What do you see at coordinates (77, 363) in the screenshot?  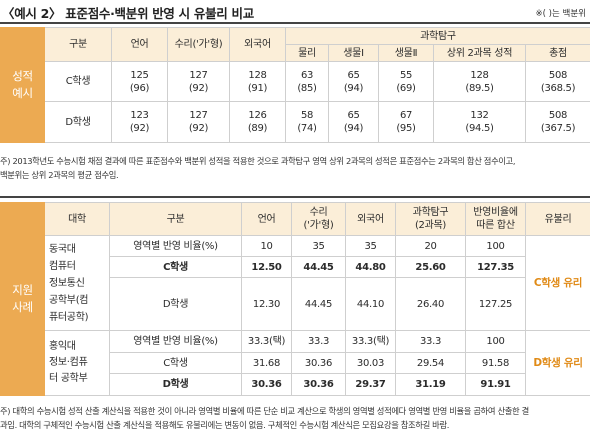 I see `university-name: 홍익대 정보·컴퓨 터 공학부` at bounding box center [77, 363].